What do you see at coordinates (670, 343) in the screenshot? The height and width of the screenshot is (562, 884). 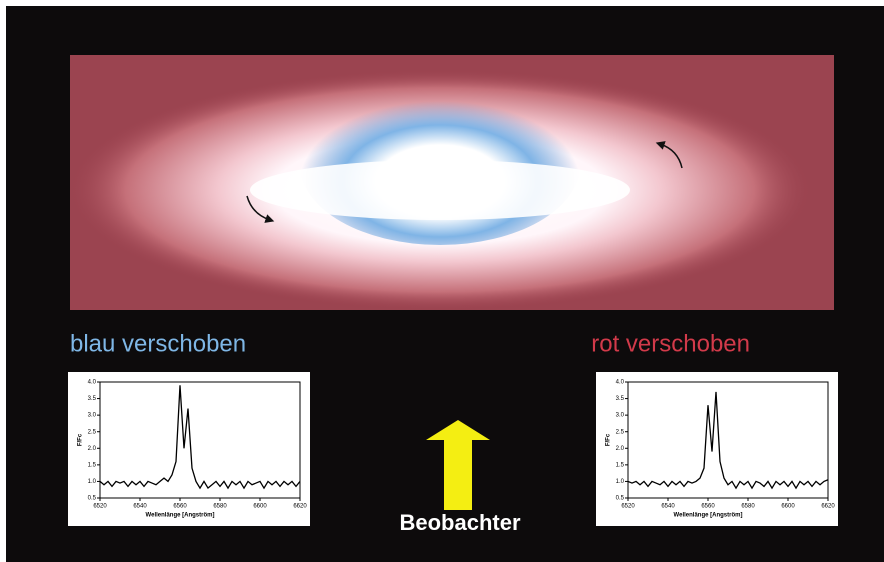 I see `caption-red: rot verschoben` at bounding box center [670, 343].